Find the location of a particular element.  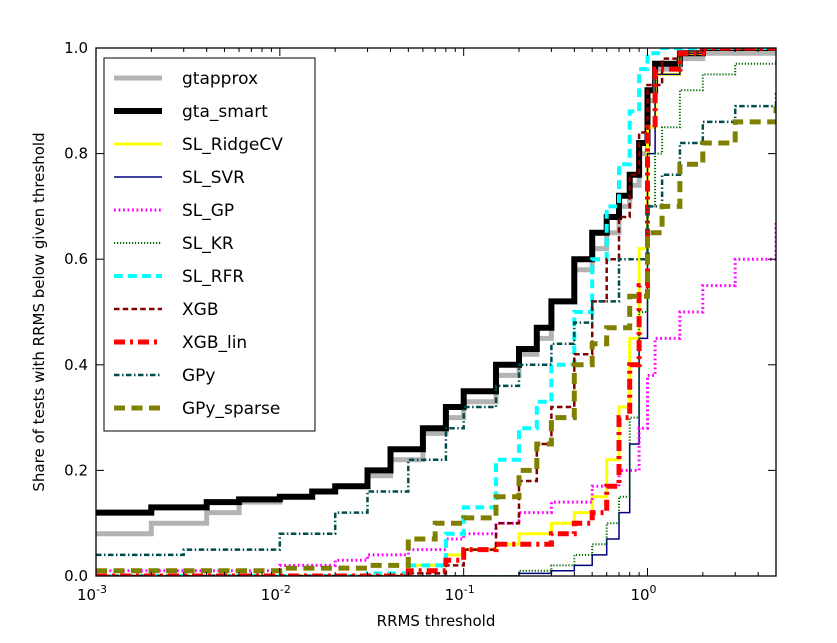

legend-label-sl-ridgecv: SL_RidgeCV is located at coordinates (232, 145).